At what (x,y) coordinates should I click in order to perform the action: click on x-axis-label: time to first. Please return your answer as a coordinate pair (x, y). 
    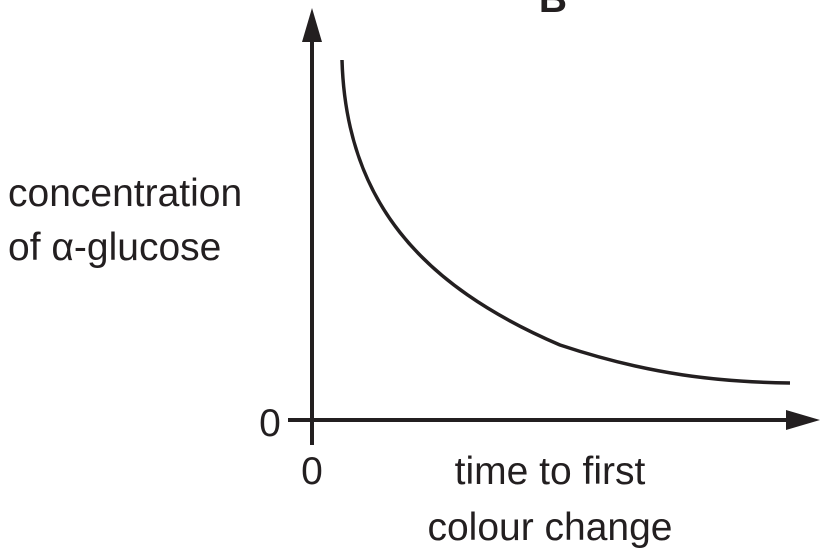
    Looking at the image, I should click on (550, 471).